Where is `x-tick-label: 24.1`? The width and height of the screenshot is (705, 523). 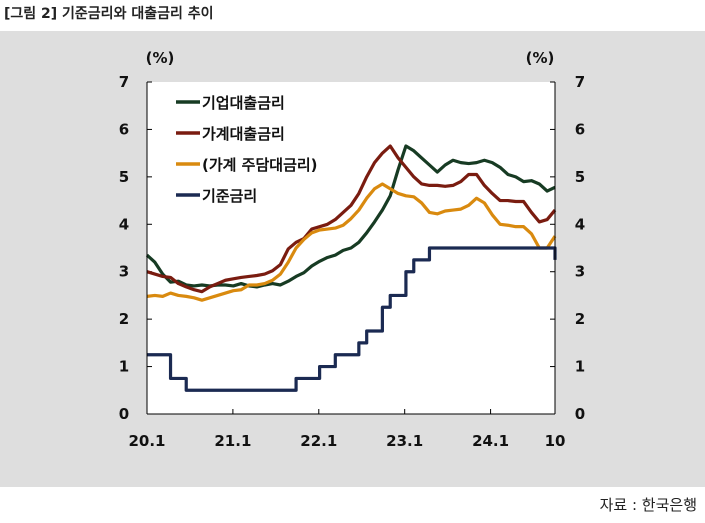 x-tick-label: 24.1 is located at coordinates (490, 441).